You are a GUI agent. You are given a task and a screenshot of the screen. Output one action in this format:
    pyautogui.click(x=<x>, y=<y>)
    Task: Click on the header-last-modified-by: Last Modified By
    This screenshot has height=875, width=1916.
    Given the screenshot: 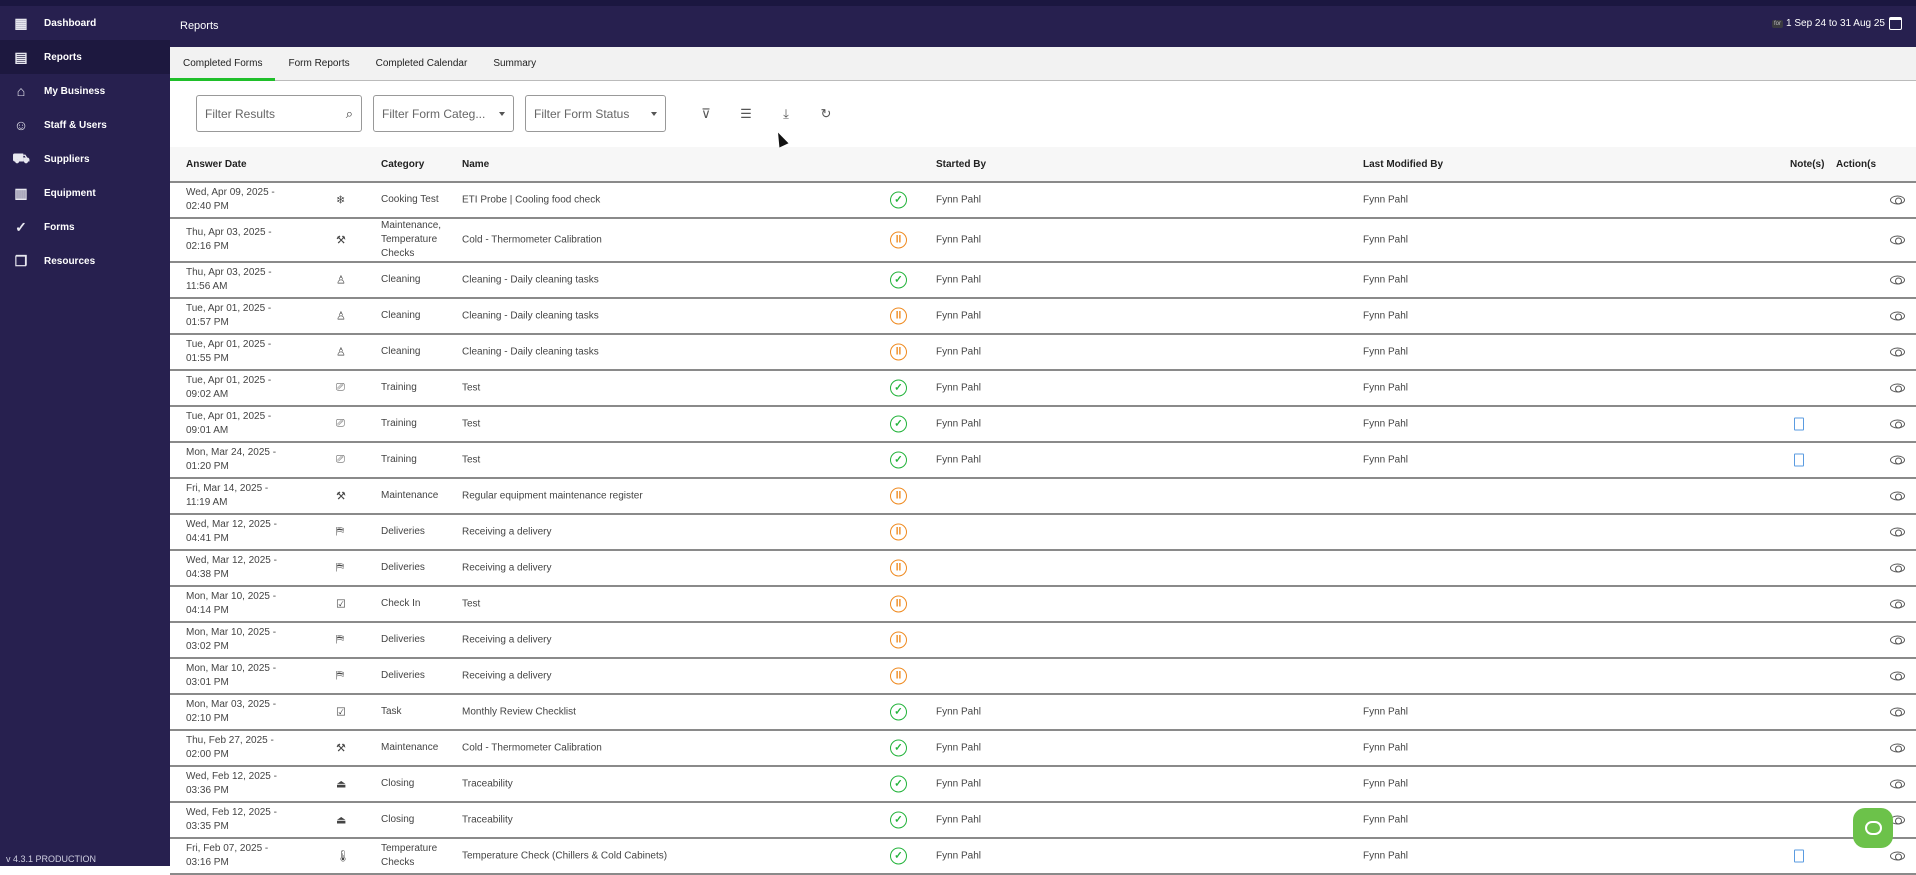 What is the action you would take?
    pyautogui.click(x=1403, y=164)
    